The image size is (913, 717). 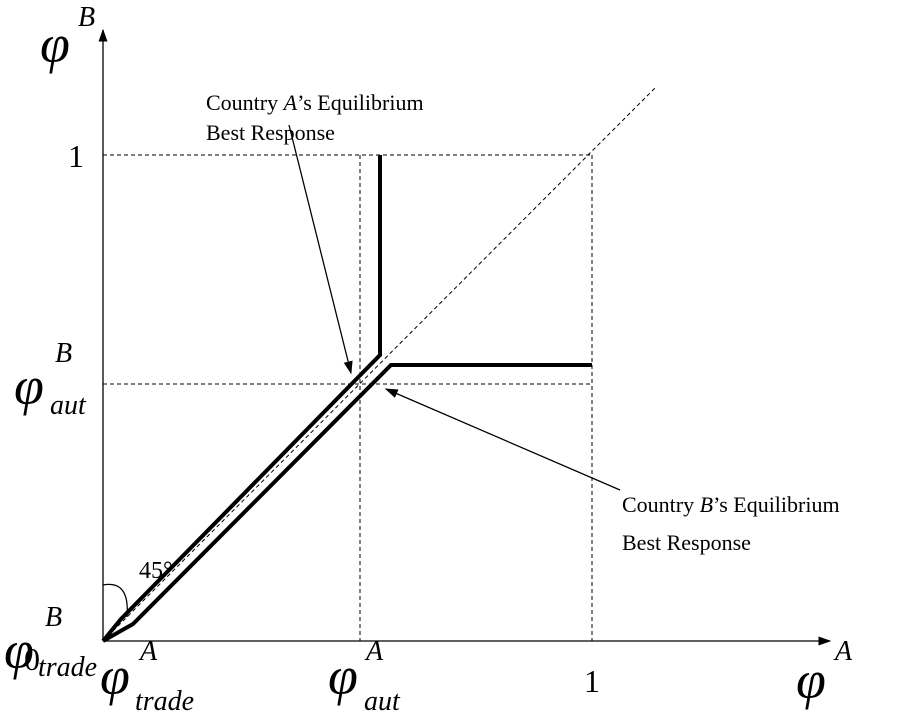 I want to click on annotation: Country B’s Equilibrium, so click(x=731, y=504).